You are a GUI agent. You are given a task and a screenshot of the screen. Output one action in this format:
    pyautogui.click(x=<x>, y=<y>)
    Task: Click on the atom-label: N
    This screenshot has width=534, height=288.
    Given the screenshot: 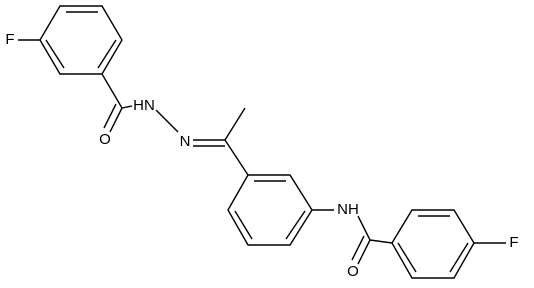 What is the action you would take?
    pyautogui.click(x=185, y=141)
    